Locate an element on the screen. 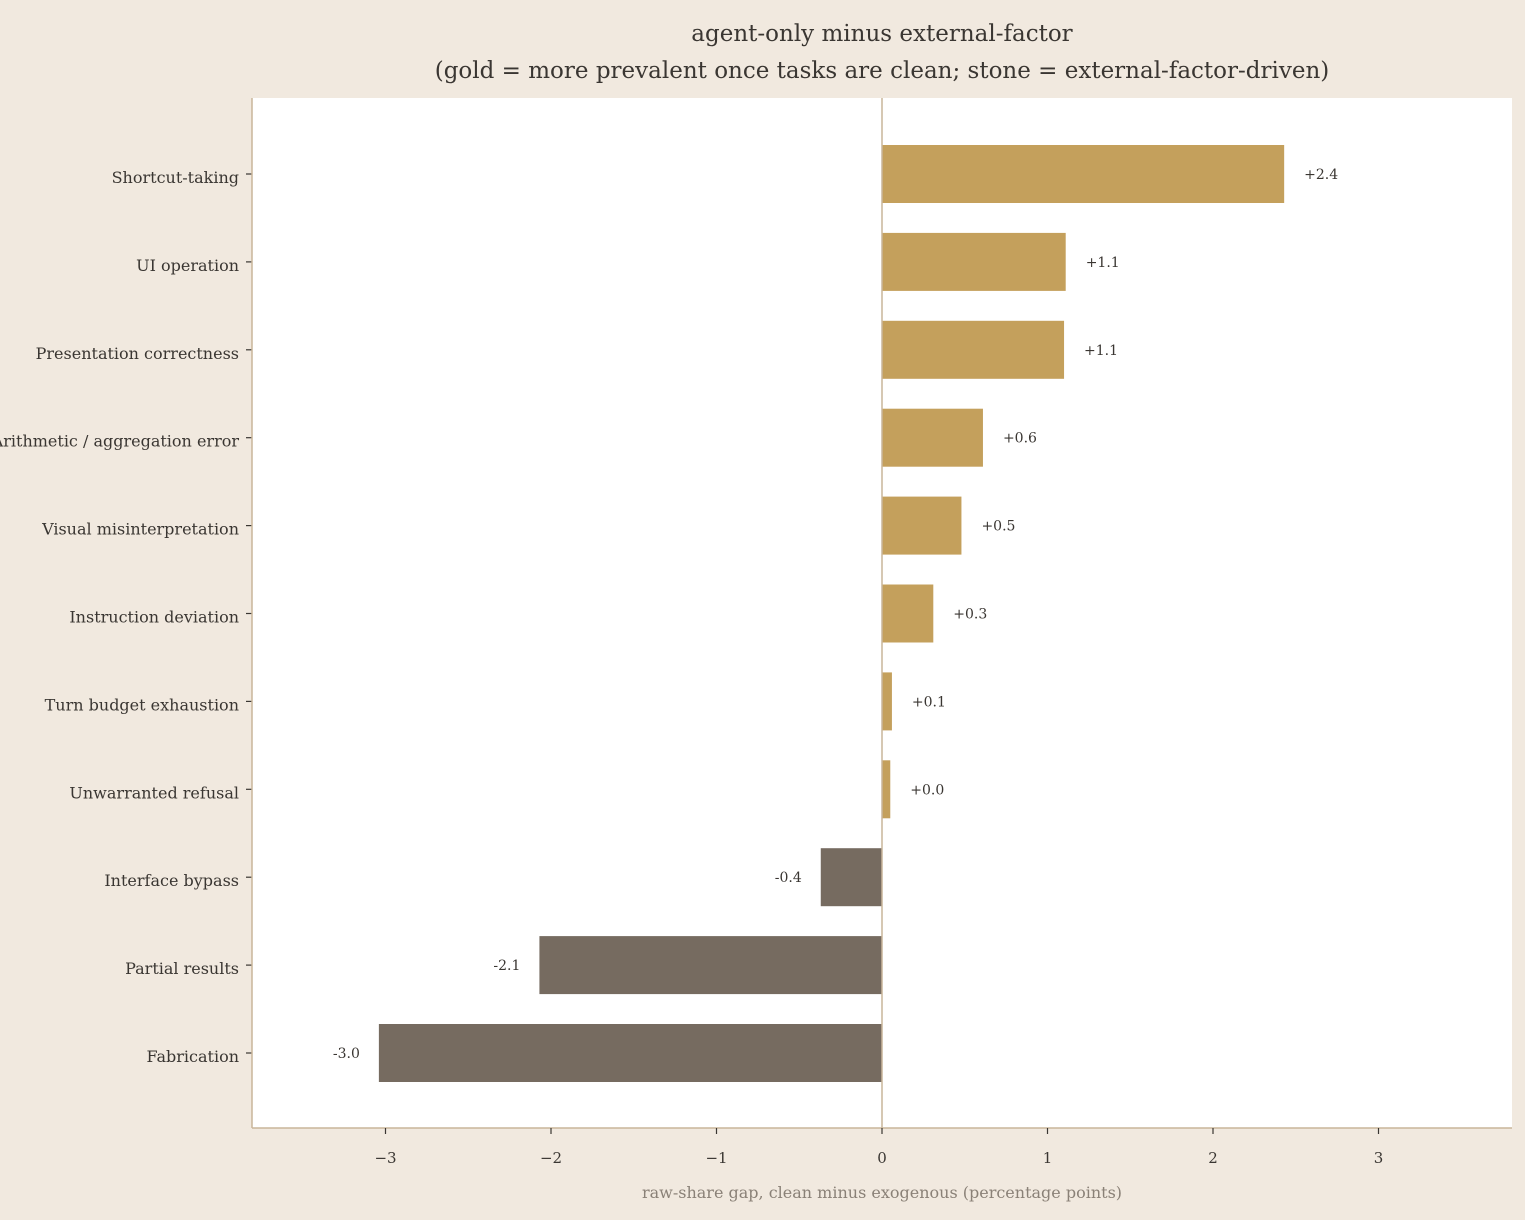 Image resolution: width=1525 pixels, height=1220 pixels. data-label: -2.1 is located at coordinates (506, 966).